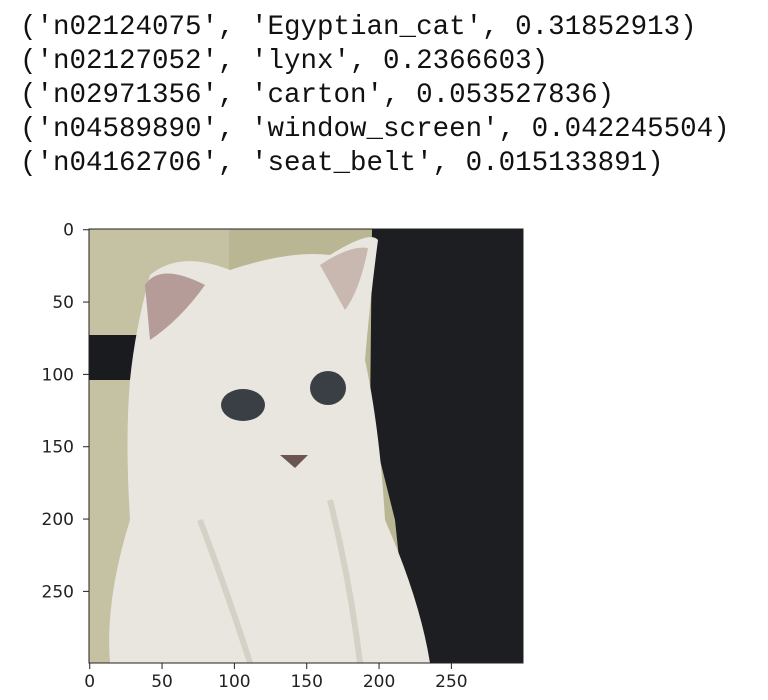 Image resolution: width=768 pixels, height=700 pixels. Describe the element at coordinates (306, 682) in the screenshot. I see `x-tick-label: 150` at that location.